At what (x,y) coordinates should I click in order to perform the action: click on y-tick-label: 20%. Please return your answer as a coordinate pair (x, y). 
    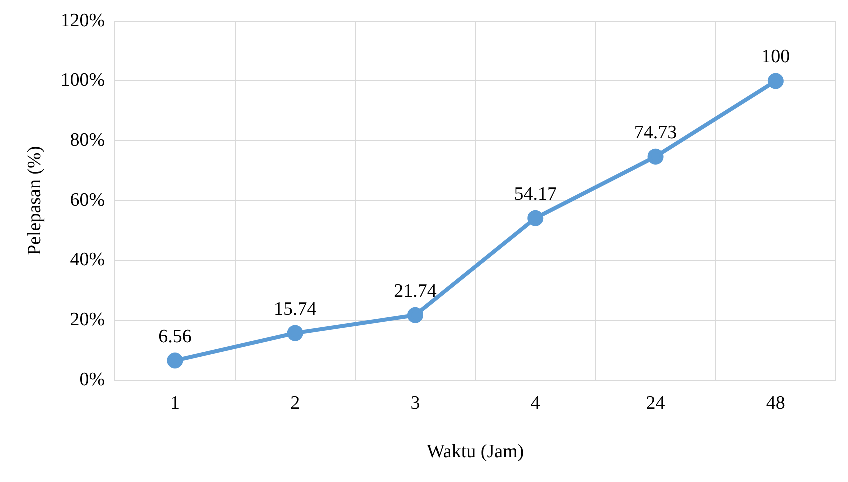
    Looking at the image, I should click on (88, 320).